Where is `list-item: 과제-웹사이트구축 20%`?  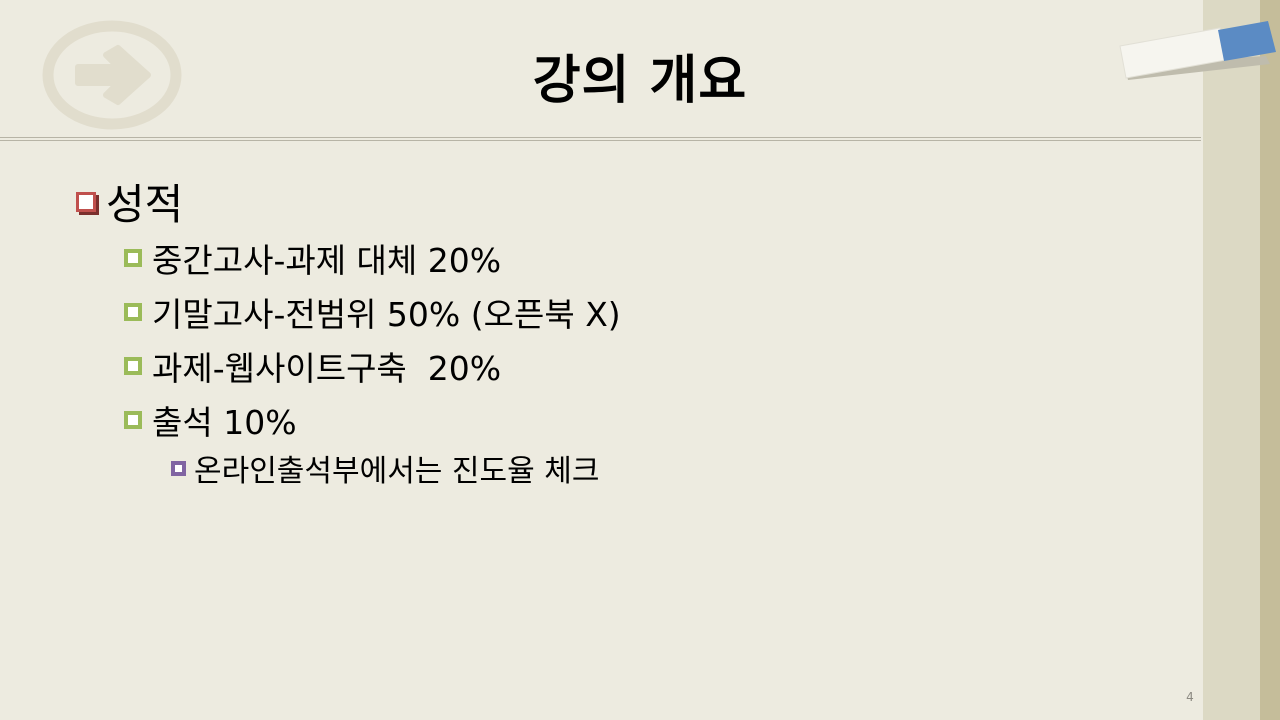
list-item: 과제-웹사이트구축 20% is located at coordinates (312, 366).